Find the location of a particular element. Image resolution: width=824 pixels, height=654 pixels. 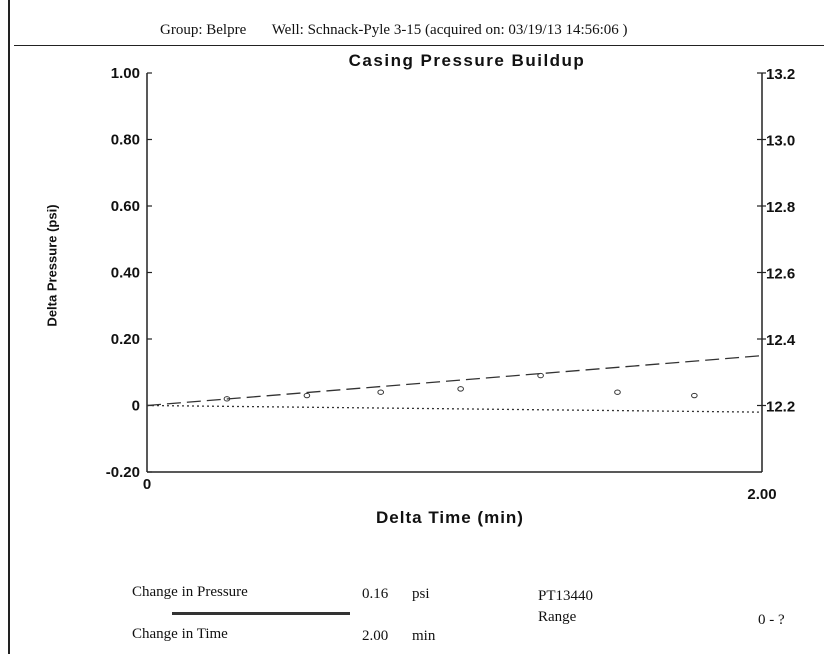

change-time-value: 2.00 is located at coordinates (375, 636).